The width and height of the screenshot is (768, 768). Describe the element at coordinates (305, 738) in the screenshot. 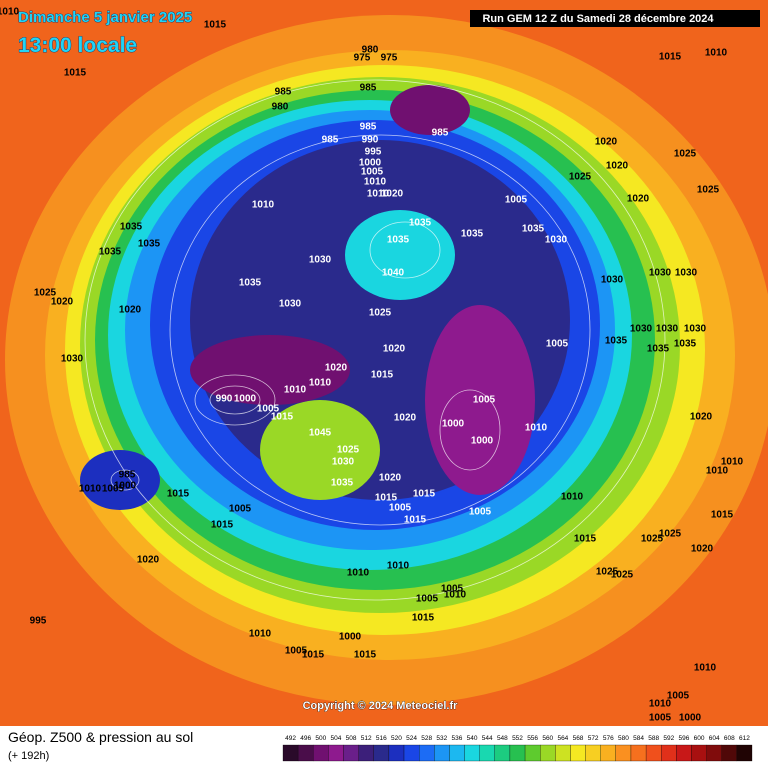

I see `scale-label: 496` at that location.